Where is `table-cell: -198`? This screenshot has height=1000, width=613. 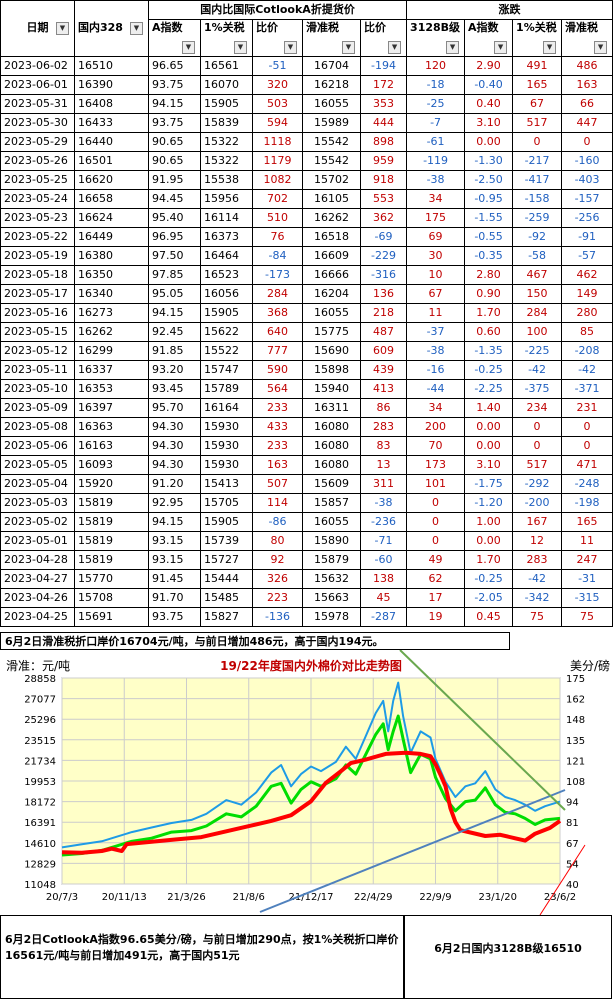
table-cell: -198 is located at coordinates (587, 503).